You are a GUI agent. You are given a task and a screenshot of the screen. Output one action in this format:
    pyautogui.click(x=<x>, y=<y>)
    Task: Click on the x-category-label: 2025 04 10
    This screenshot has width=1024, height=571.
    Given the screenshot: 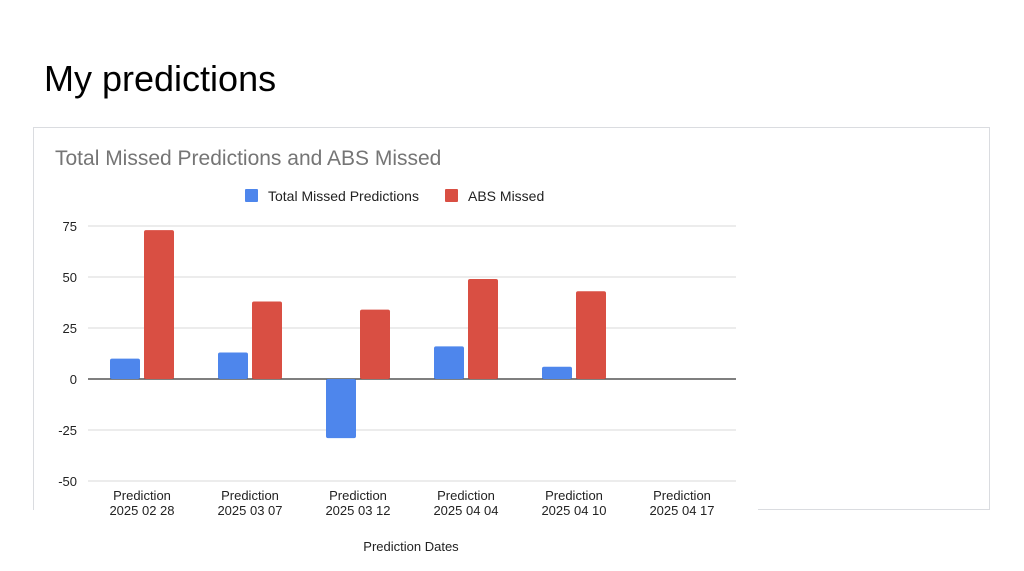 What is the action you would take?
    pyautogui.click(x=573, y=510)
    